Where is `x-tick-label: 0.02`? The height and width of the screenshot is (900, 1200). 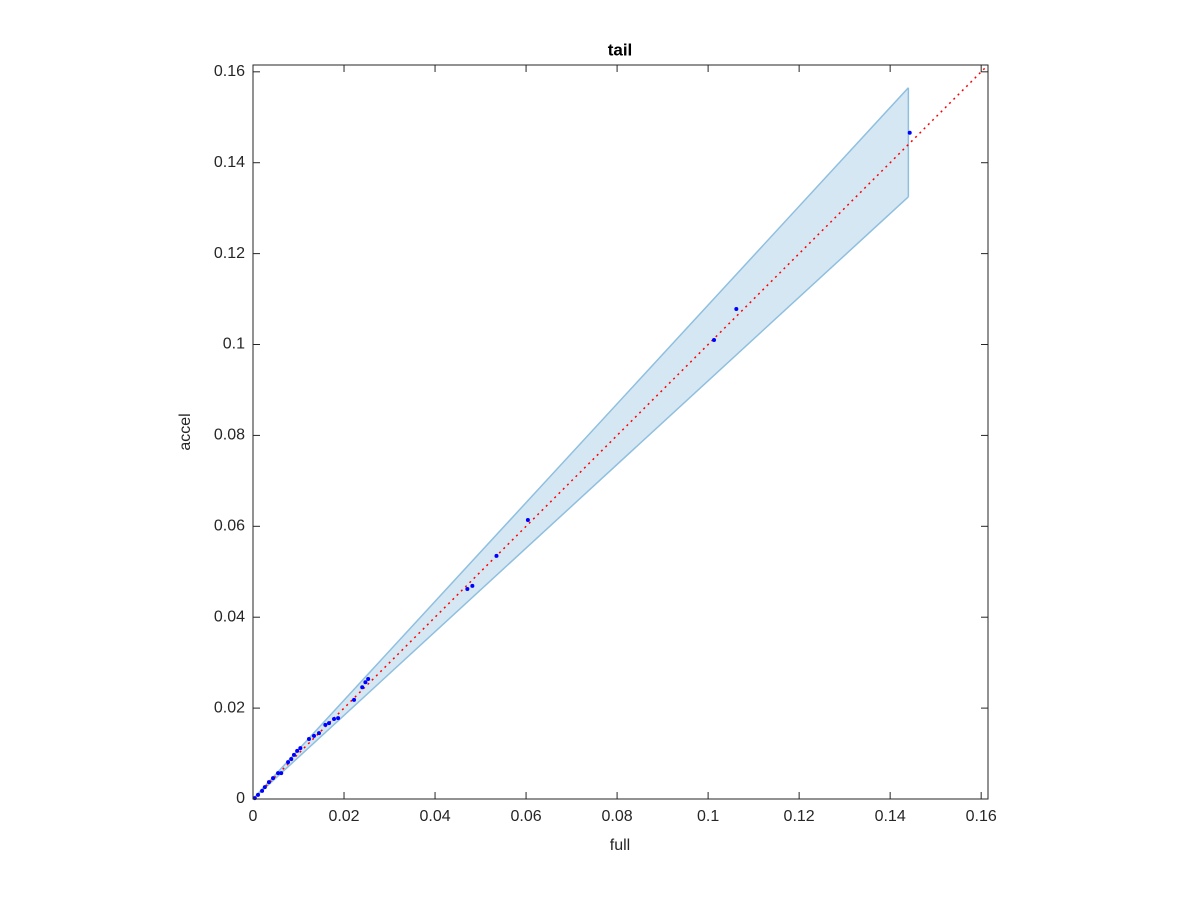 x-tick-label: 0.02 is located at coordinates (343, 816).